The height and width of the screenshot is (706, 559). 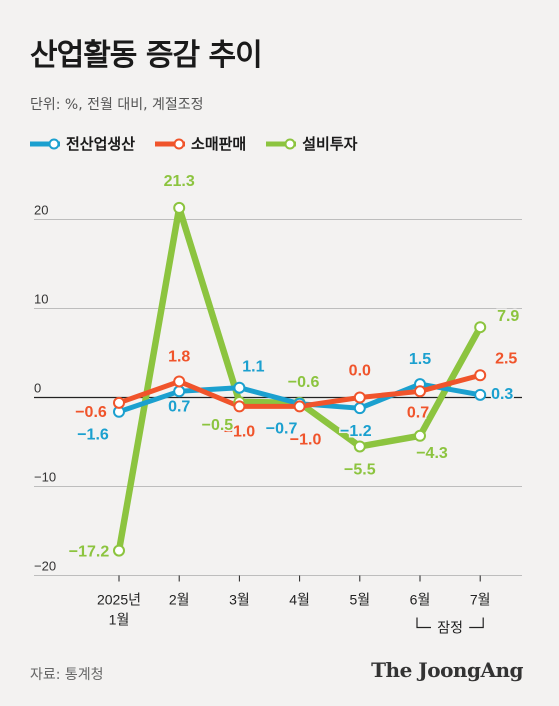 What do you see at coordinates (179, 600) in the screenshot?
I see `x-tick-label: 2월` at bounding box center [179, 600].